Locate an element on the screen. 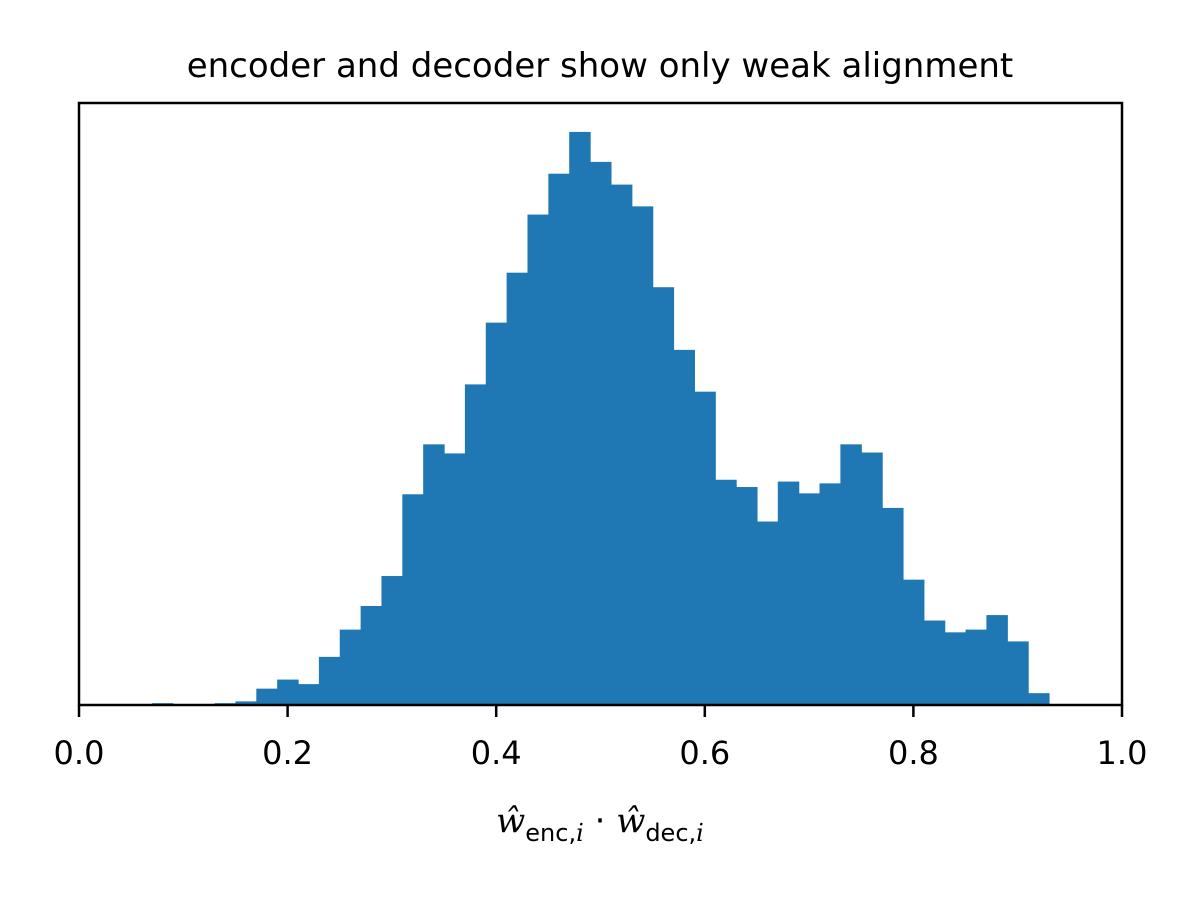  x-tick-label: 0.4 is located at coordinates (496, 753).